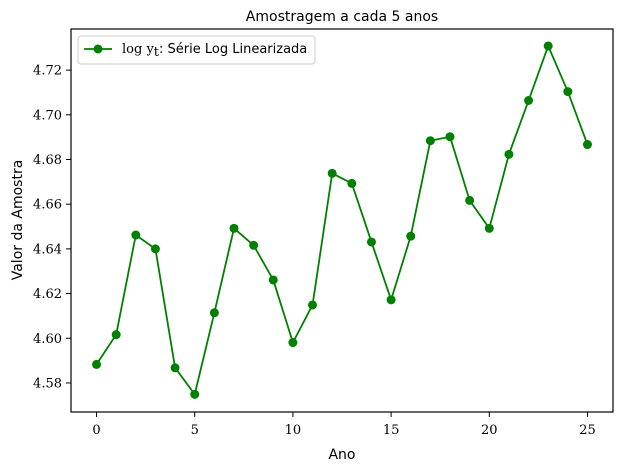  I want to click on chart-title: Amostragem a cada 5 anos, so click(342, 17).